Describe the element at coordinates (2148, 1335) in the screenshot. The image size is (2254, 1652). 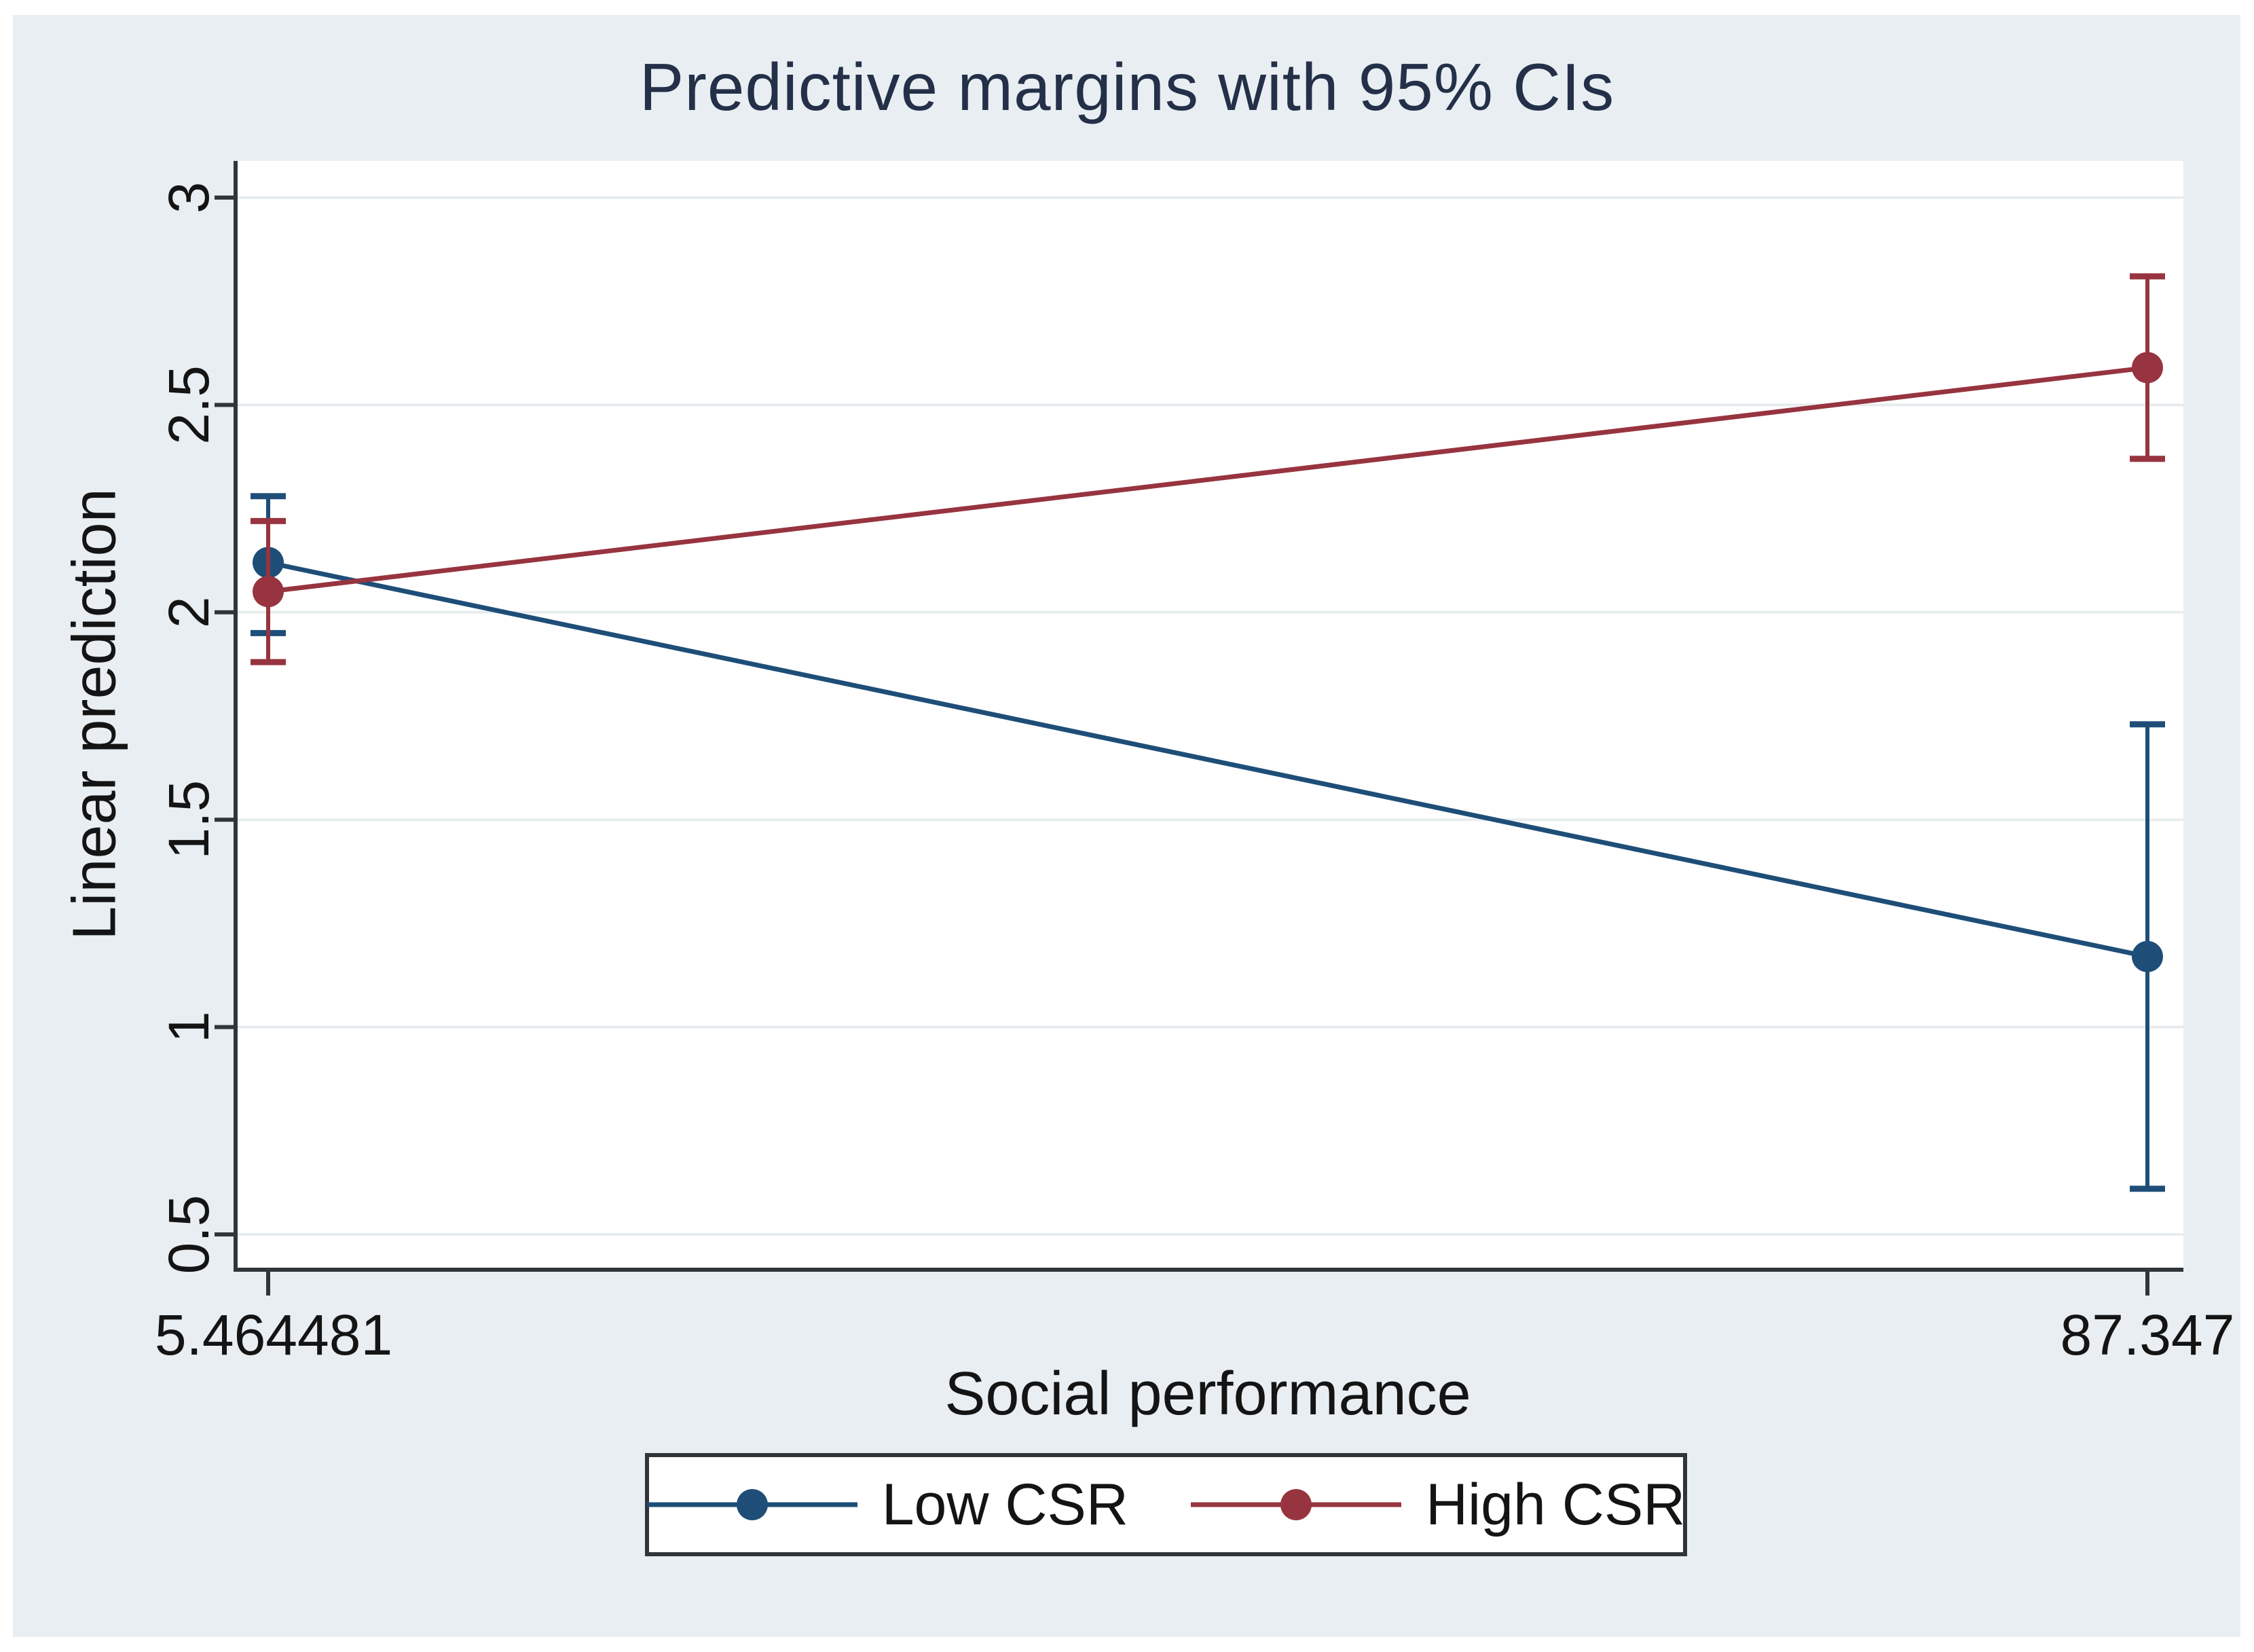
I see `x-tick-label: 87.347` at that location.